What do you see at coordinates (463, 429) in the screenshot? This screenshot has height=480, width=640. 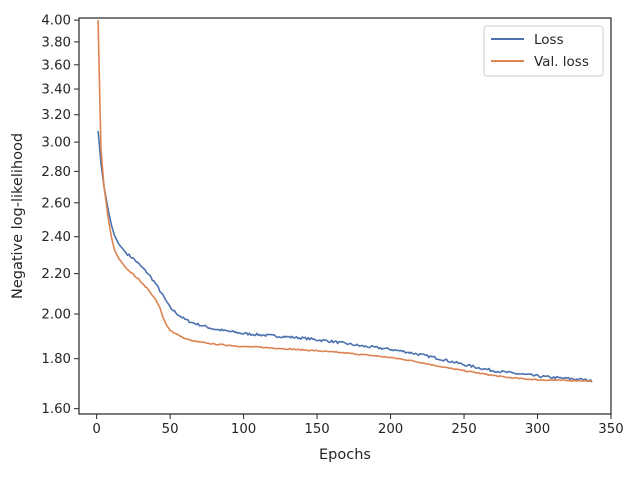 I see `x-tick-label: 250` at bounding box center [463, 429].